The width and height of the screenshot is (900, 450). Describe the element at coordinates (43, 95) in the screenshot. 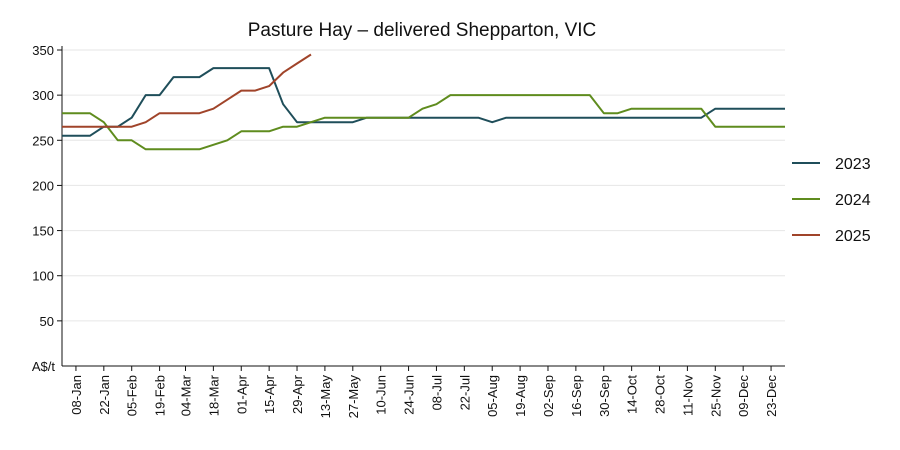

I see `y-tick-label: 300` at that location.